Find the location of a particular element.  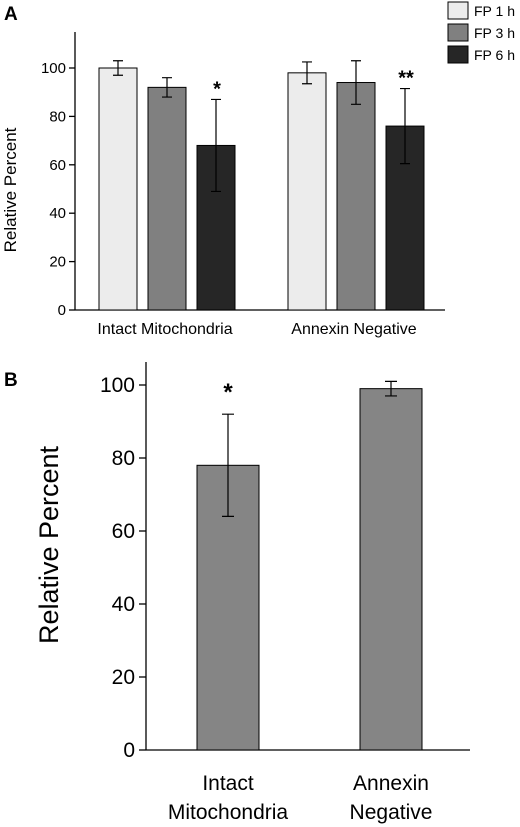

panel-label-a: A is located at coordinates (11, 14).